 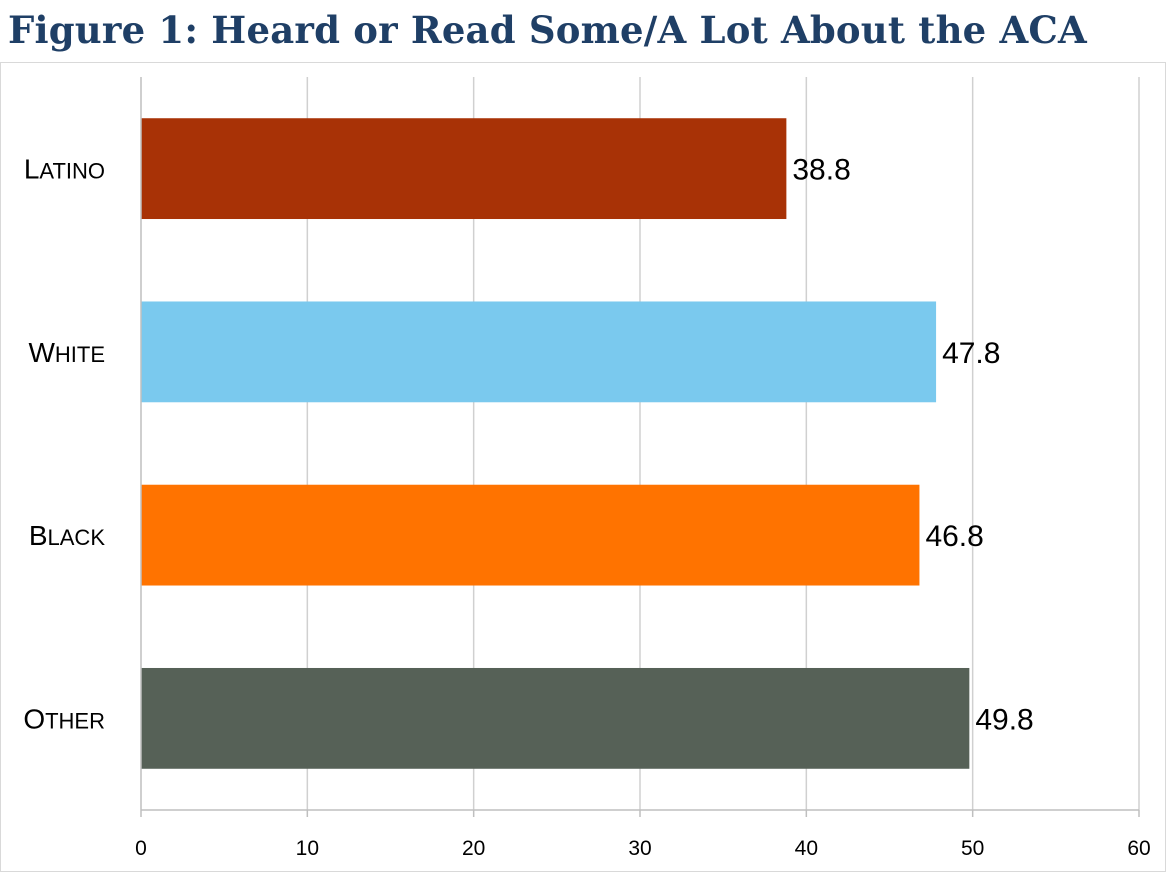 What do you see at coordinates (1004, 719) in the screenshot?
I see `data-label-other: 49.8` at bounding box center [1004, 719].